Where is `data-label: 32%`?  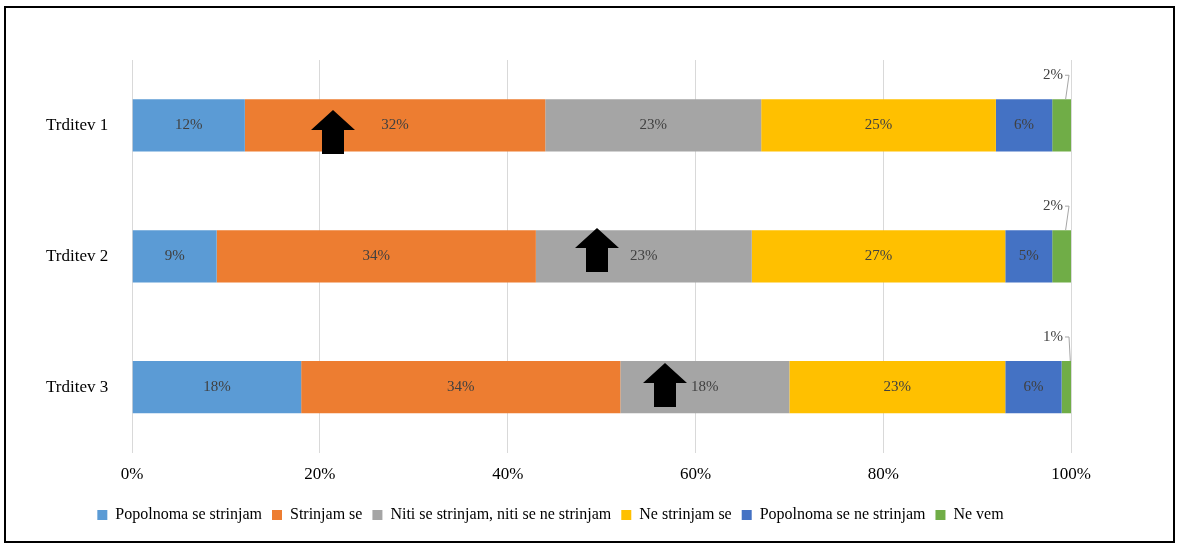
data-label: 32% is located at coordinates (395, 124).